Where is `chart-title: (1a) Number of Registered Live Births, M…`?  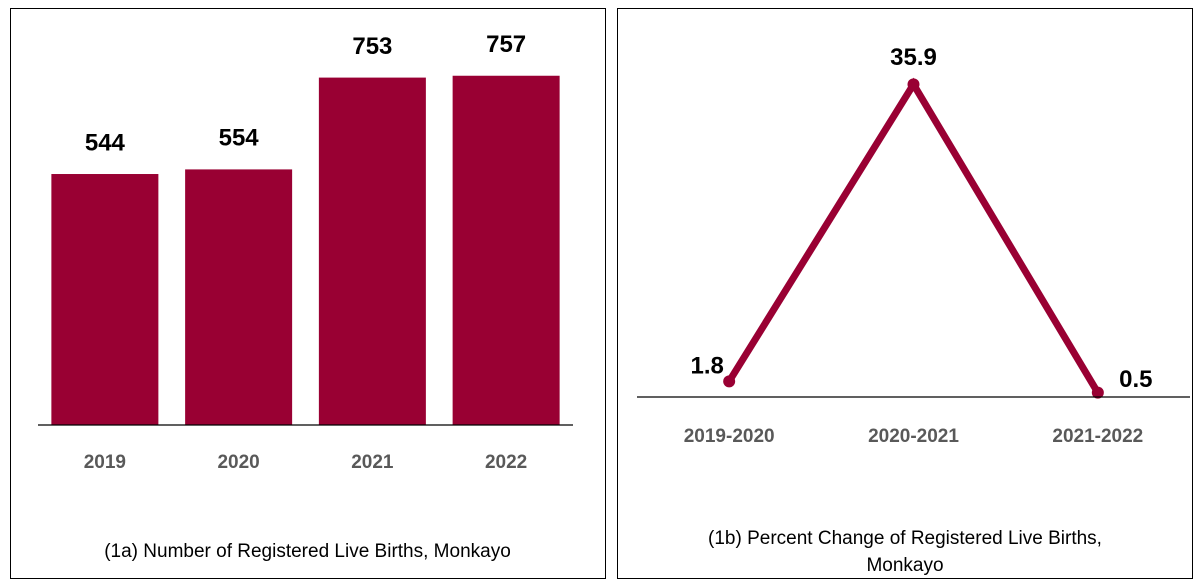 chart-title: (1a) Number of Registered Live Births, M… is located at coordinates (307, 551).